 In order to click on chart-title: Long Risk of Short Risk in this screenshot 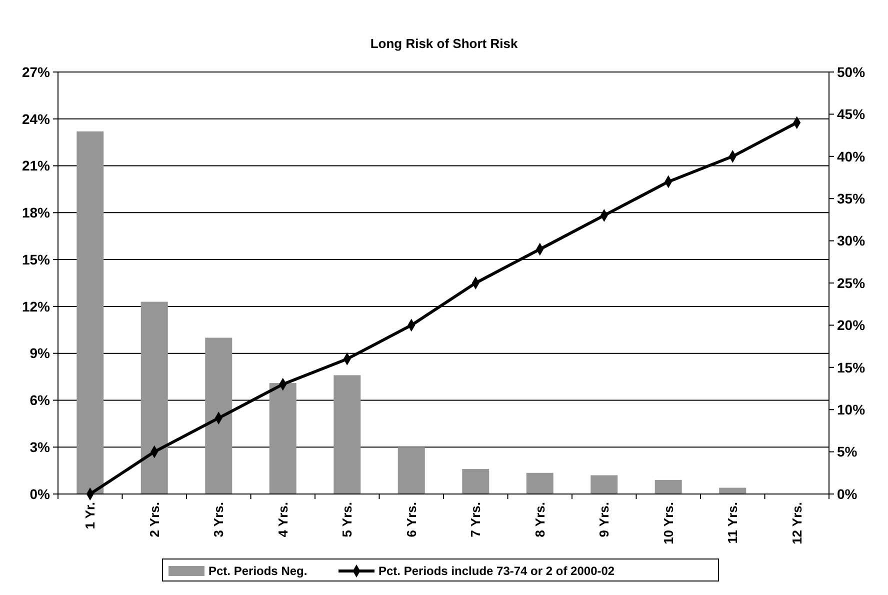, I will do `click(444, 43)`.